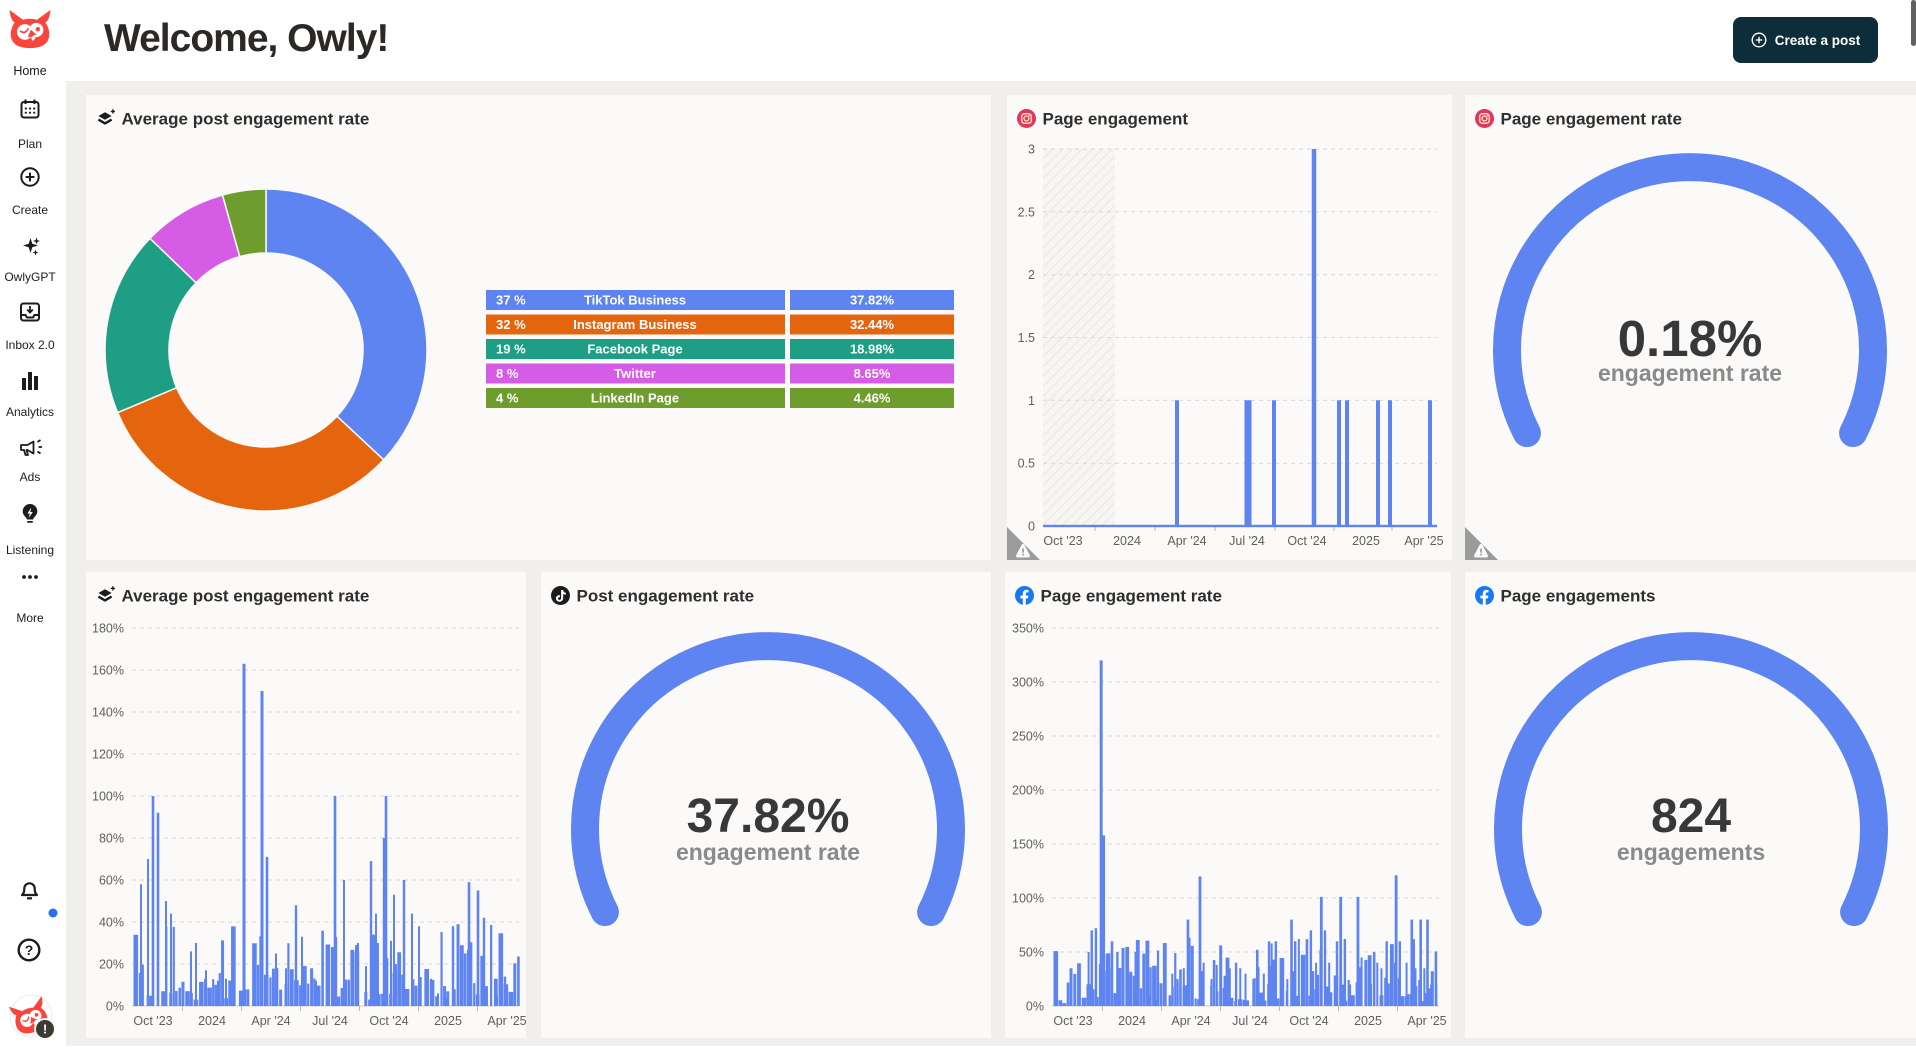  I want to click on svg-text: 20%, so click(111, 965).